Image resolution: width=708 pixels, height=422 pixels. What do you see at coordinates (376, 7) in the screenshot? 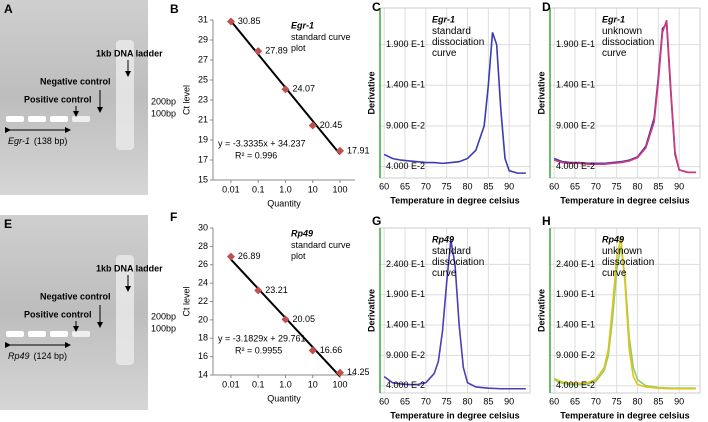
I see `panel-letter: C` at bounding box center [376, 7].